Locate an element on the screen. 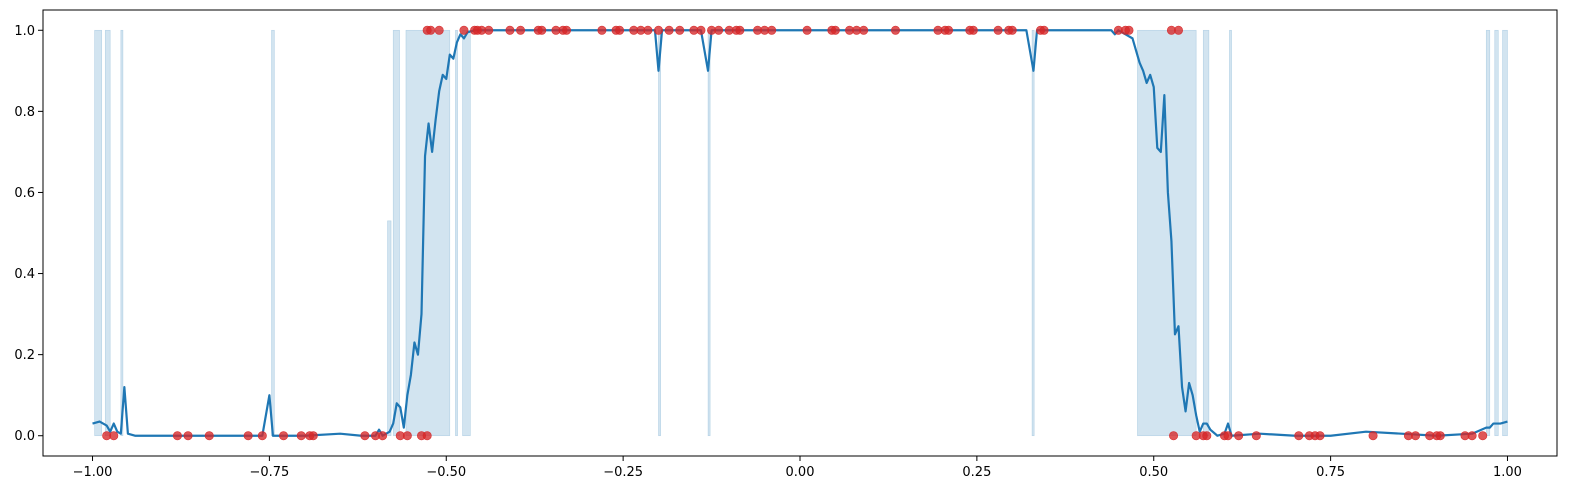 This screenshot has width=1589, height=490. x-tick-label: −1.00 is located at coordinates (93, 472).